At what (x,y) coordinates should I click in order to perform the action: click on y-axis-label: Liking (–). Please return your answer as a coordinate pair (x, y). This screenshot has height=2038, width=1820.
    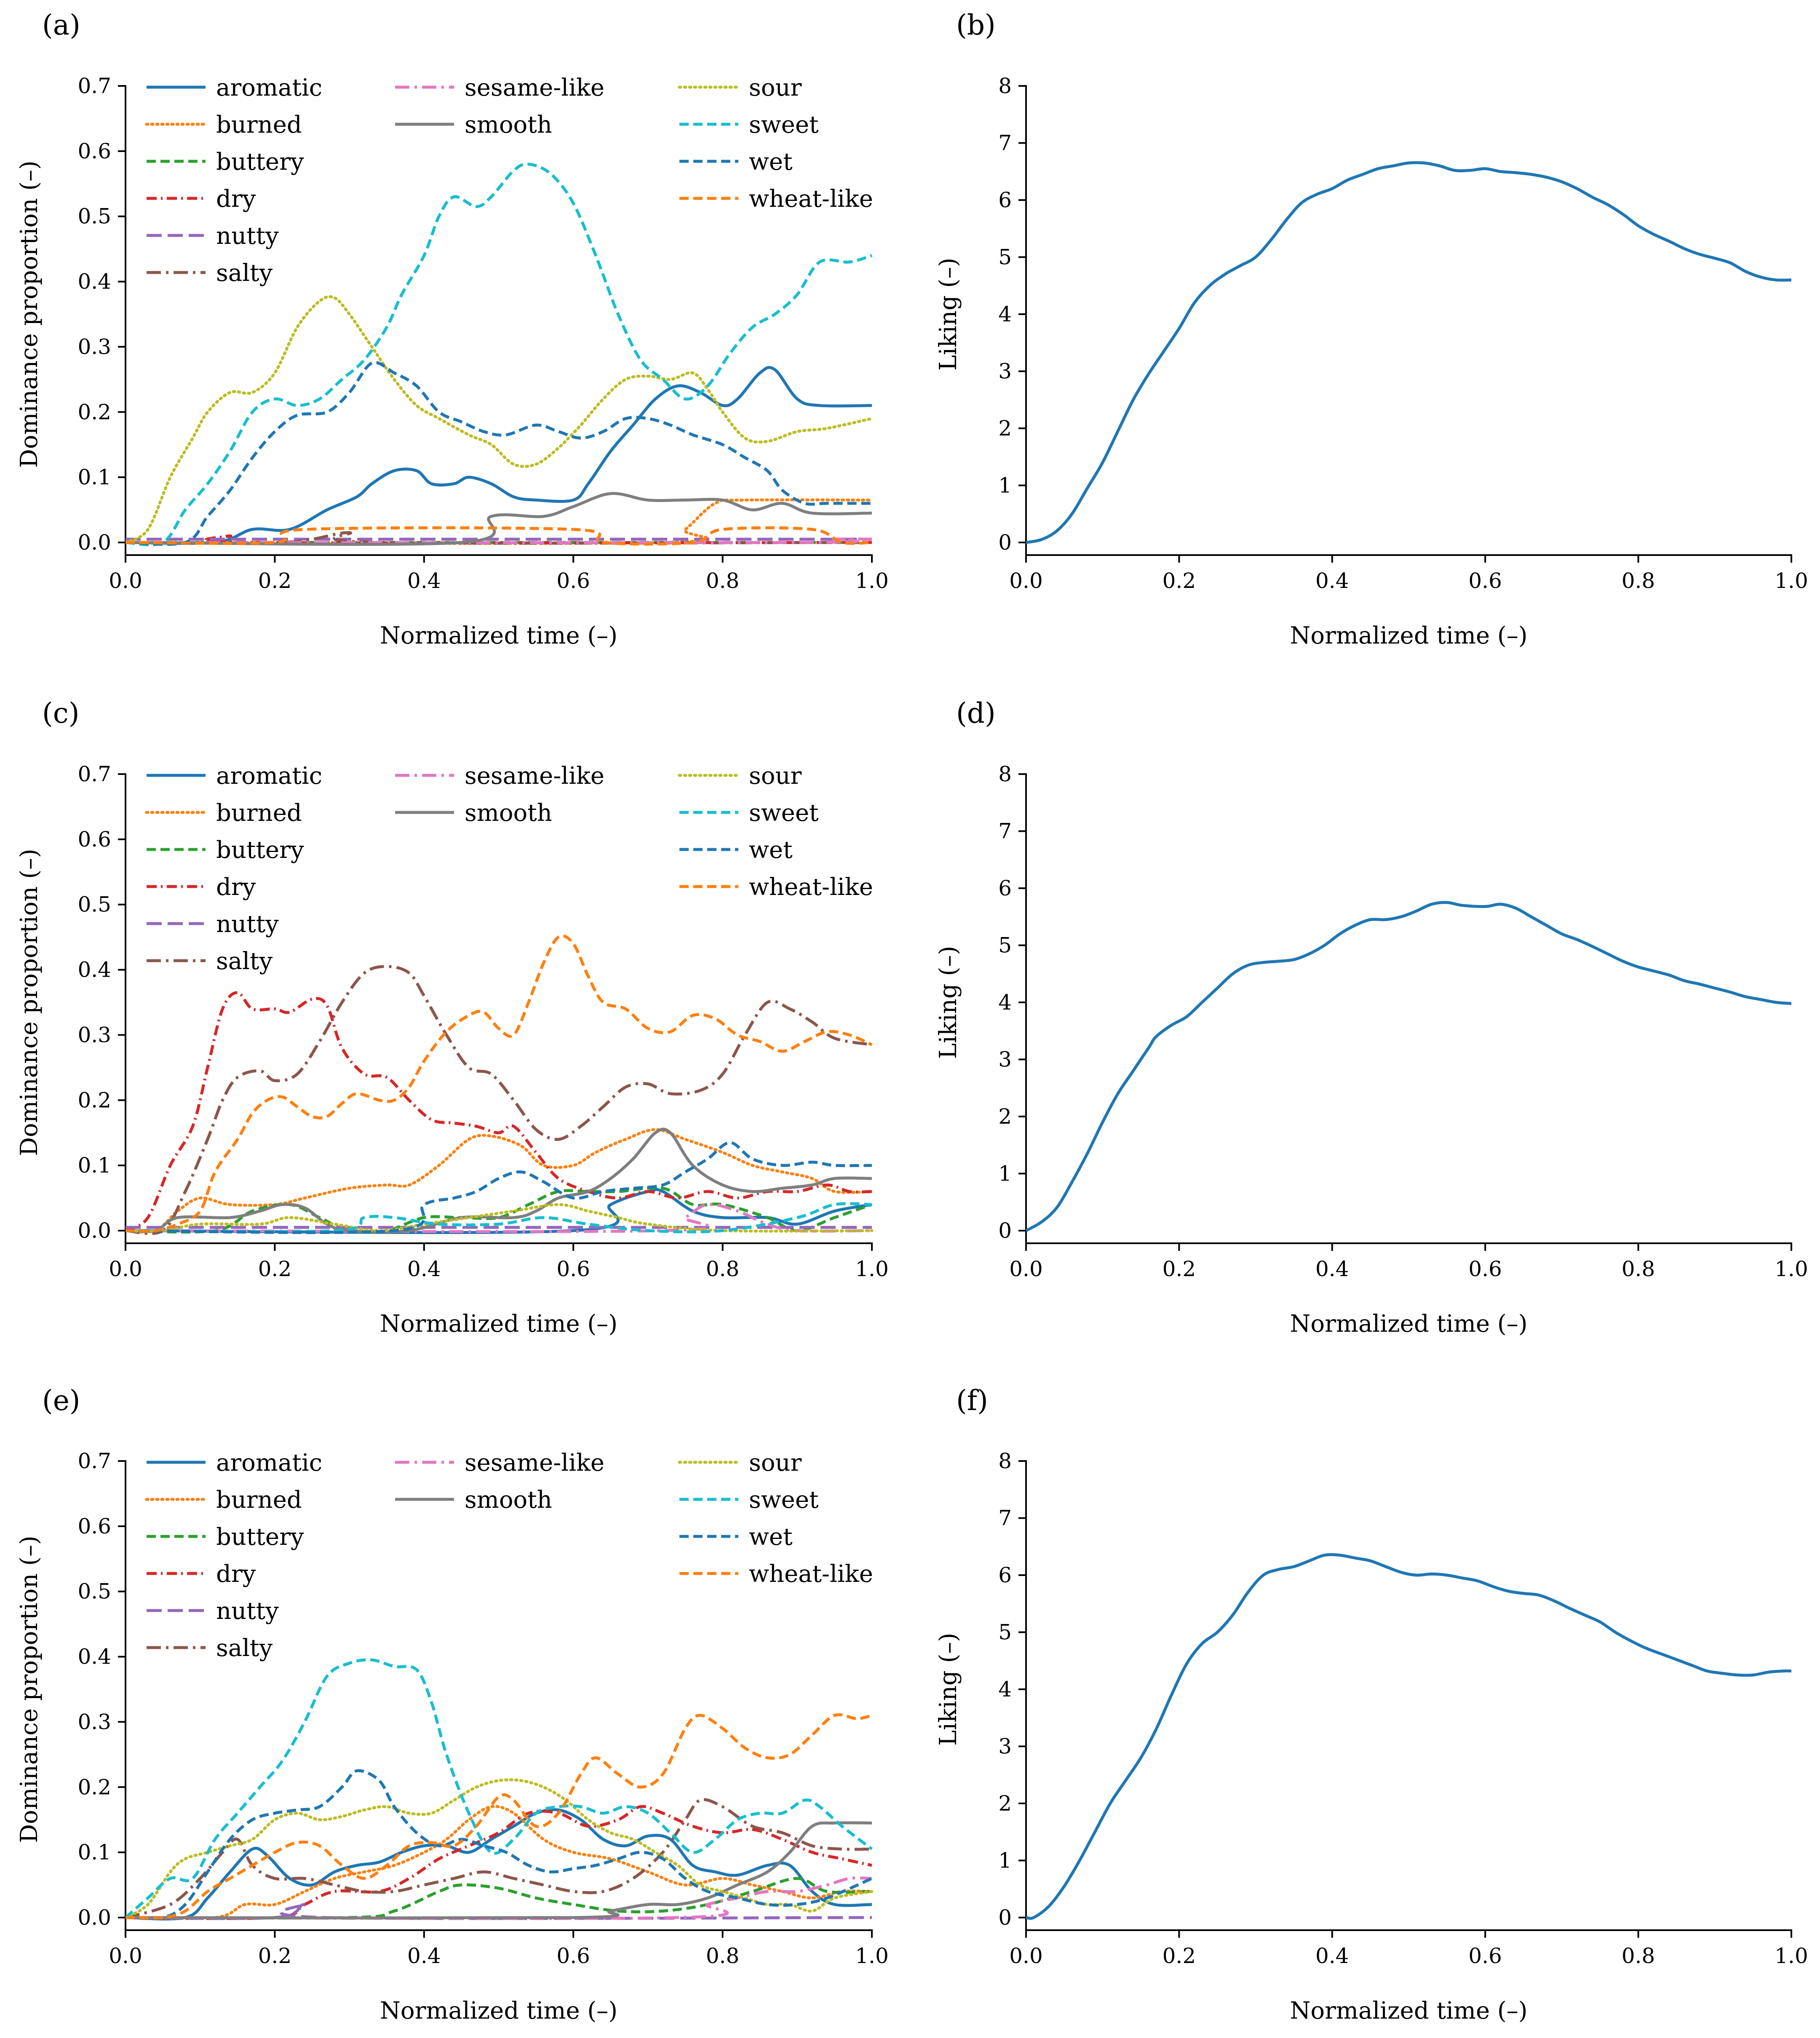
    Looking at the image, I should click on (948, 1003).